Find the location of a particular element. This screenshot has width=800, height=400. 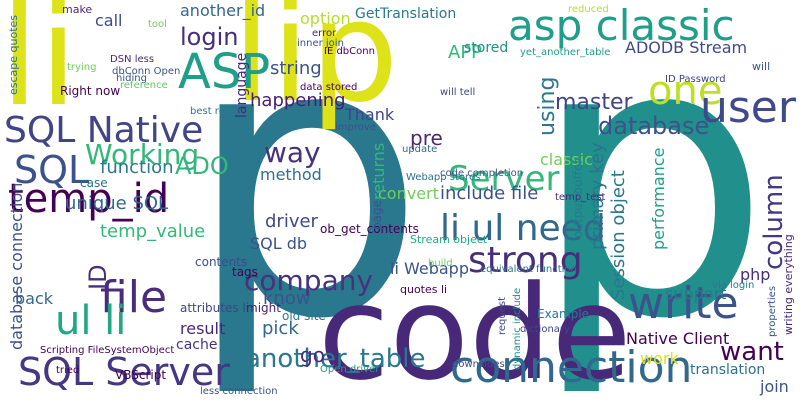

word: APP is located at coordinates (465, 52).